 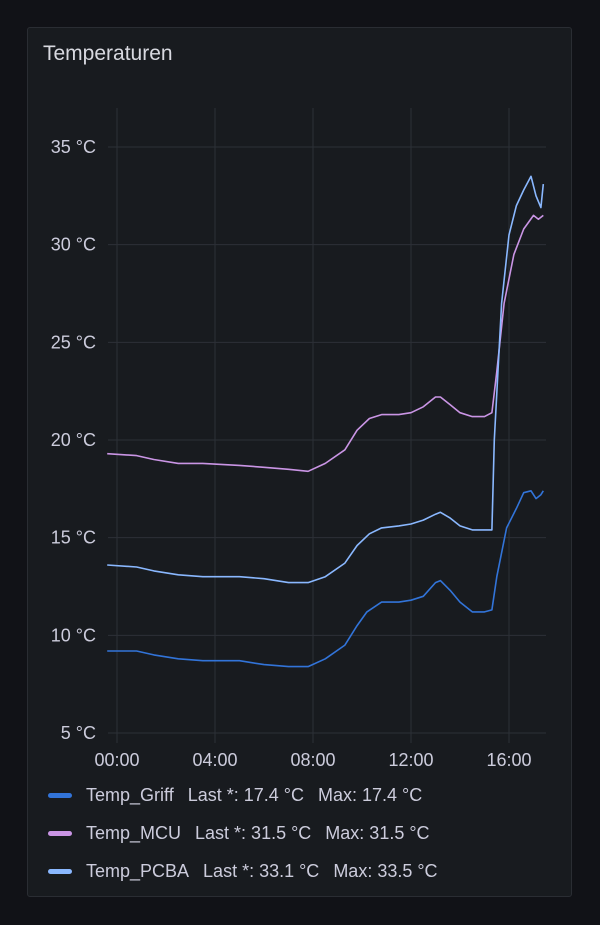 I want to click on y-tick-label: 20 °C, so click(x=73, y=440).